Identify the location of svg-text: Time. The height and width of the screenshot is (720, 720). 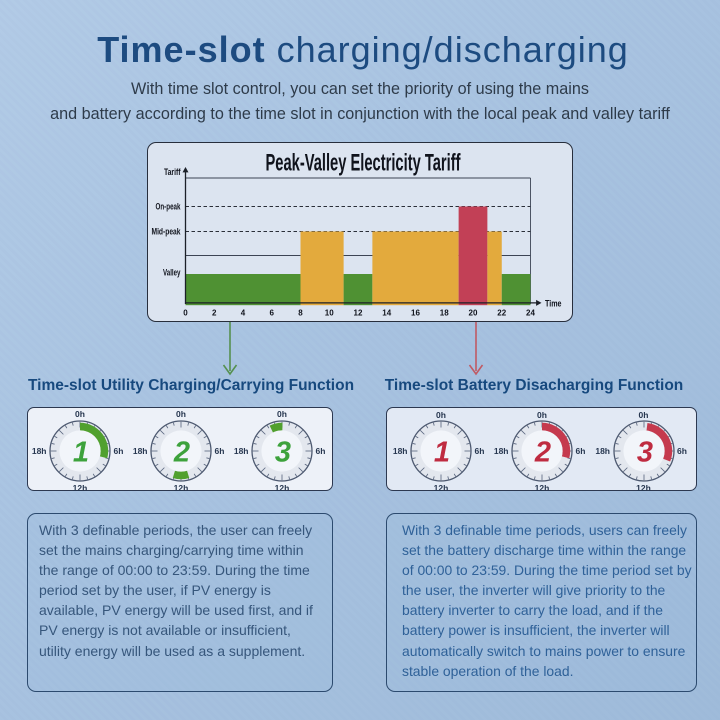
(553, 303).